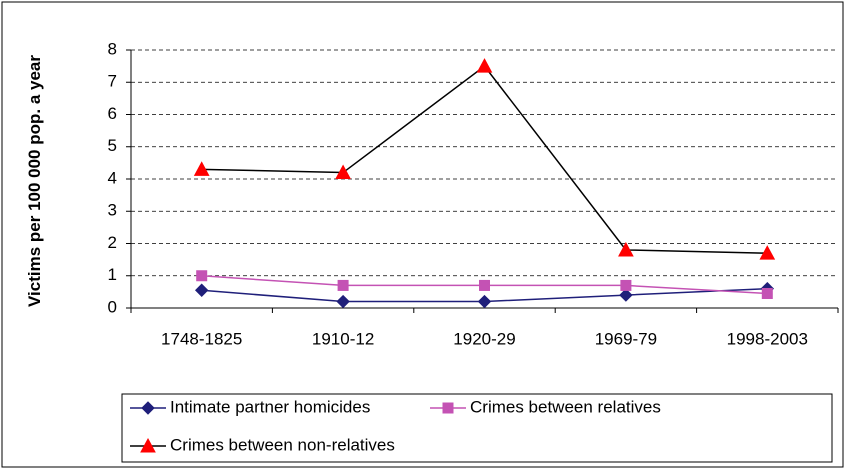 The width and height of the screenshot is (846, 470). I want to click on x-tick-label: 1998-2003, so click(767, 338).